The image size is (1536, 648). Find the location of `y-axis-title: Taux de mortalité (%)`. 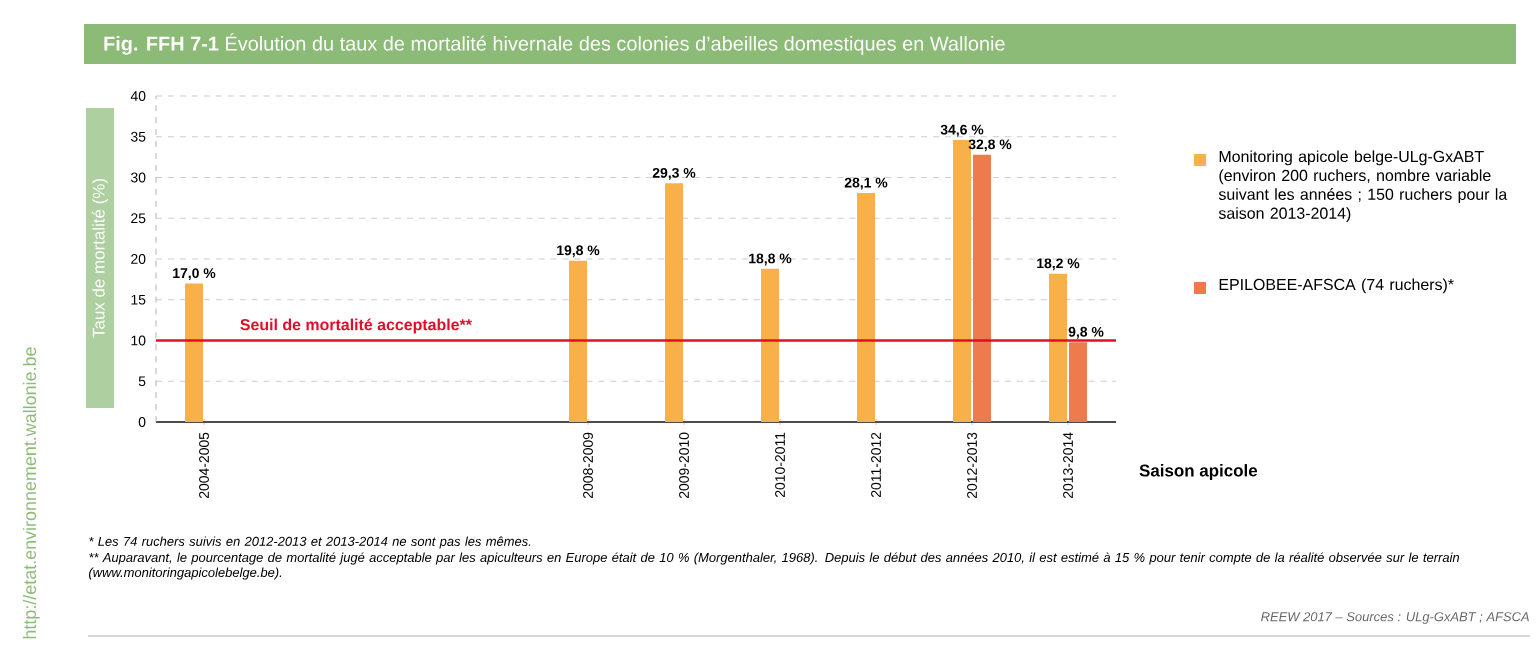

y-axis-title: Taux de mortalité (%) is located at coordinates (100, 258).